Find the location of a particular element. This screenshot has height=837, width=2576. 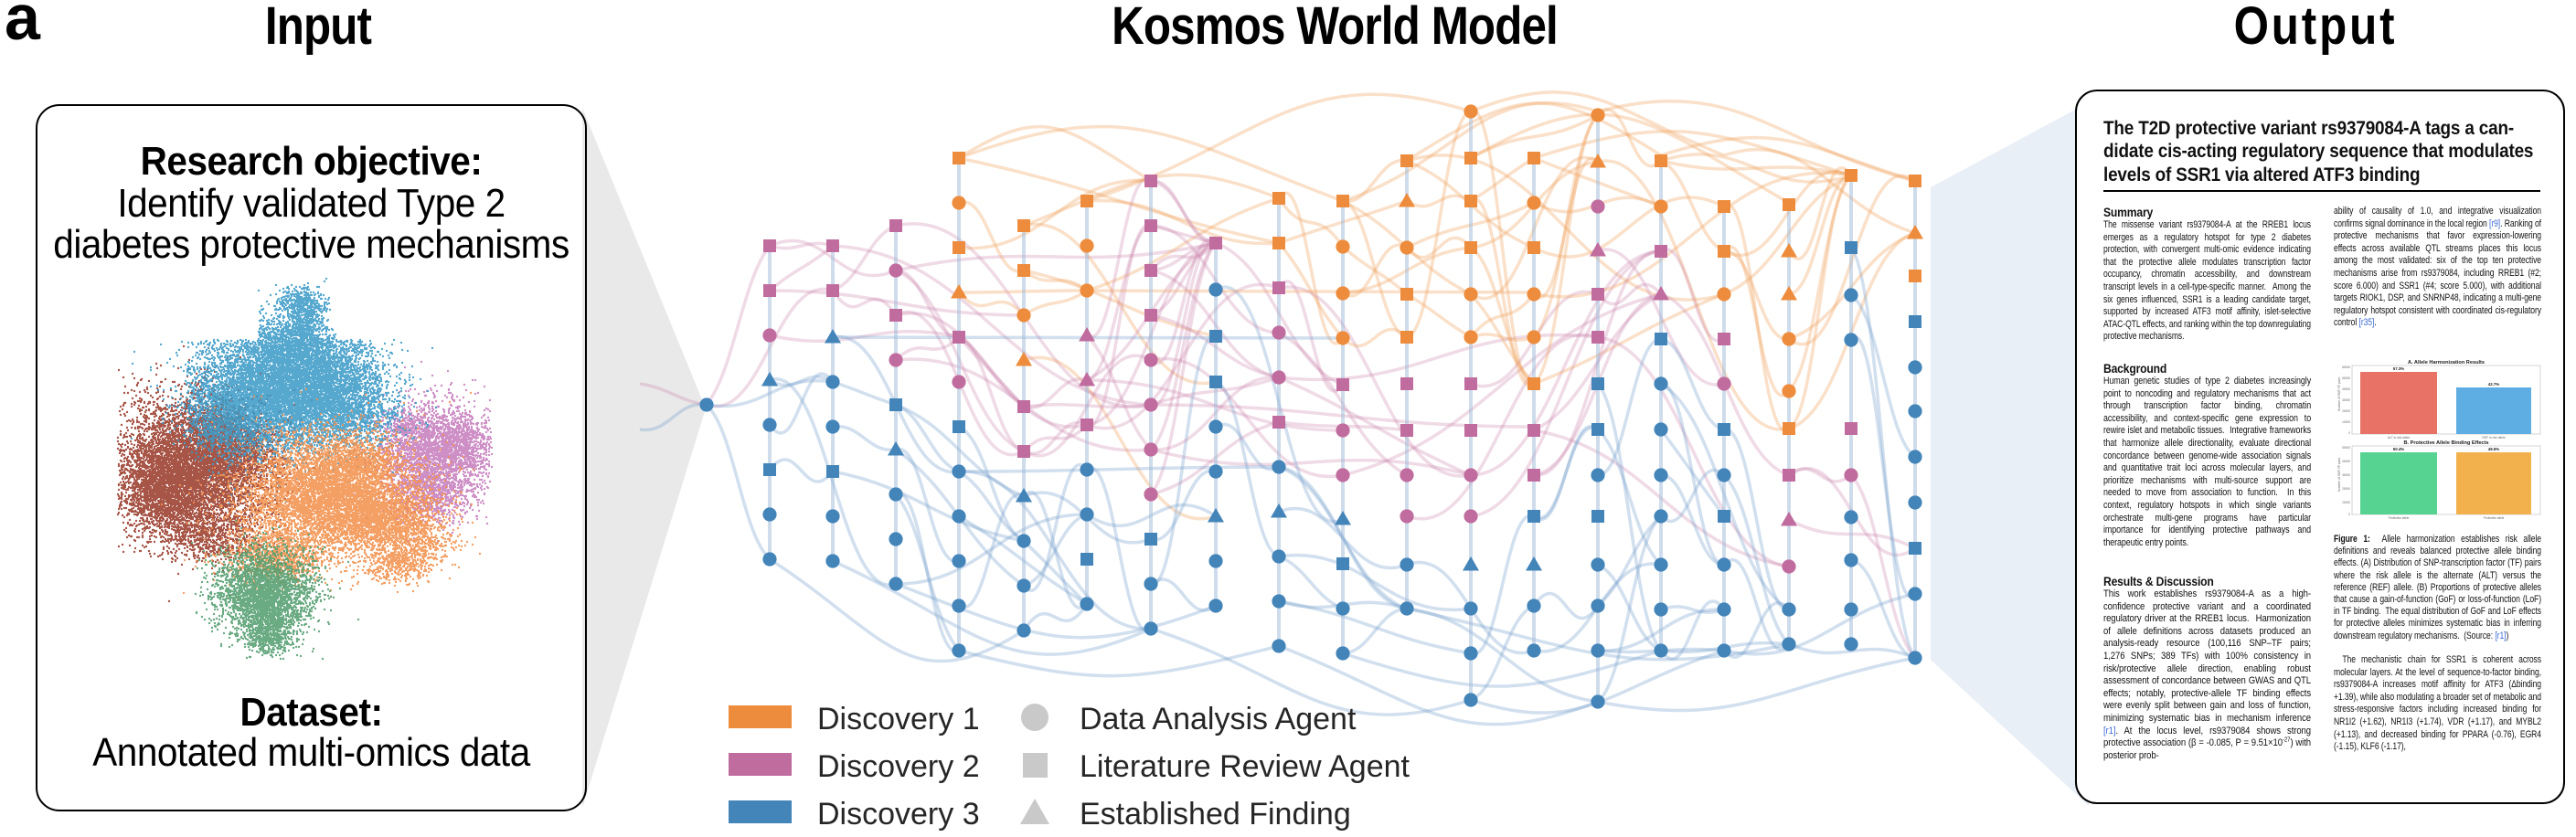

svg-text:B. Protective Allele Binding E: B. Protective Allele Binding Effects is located at coordinates (2445, 443).